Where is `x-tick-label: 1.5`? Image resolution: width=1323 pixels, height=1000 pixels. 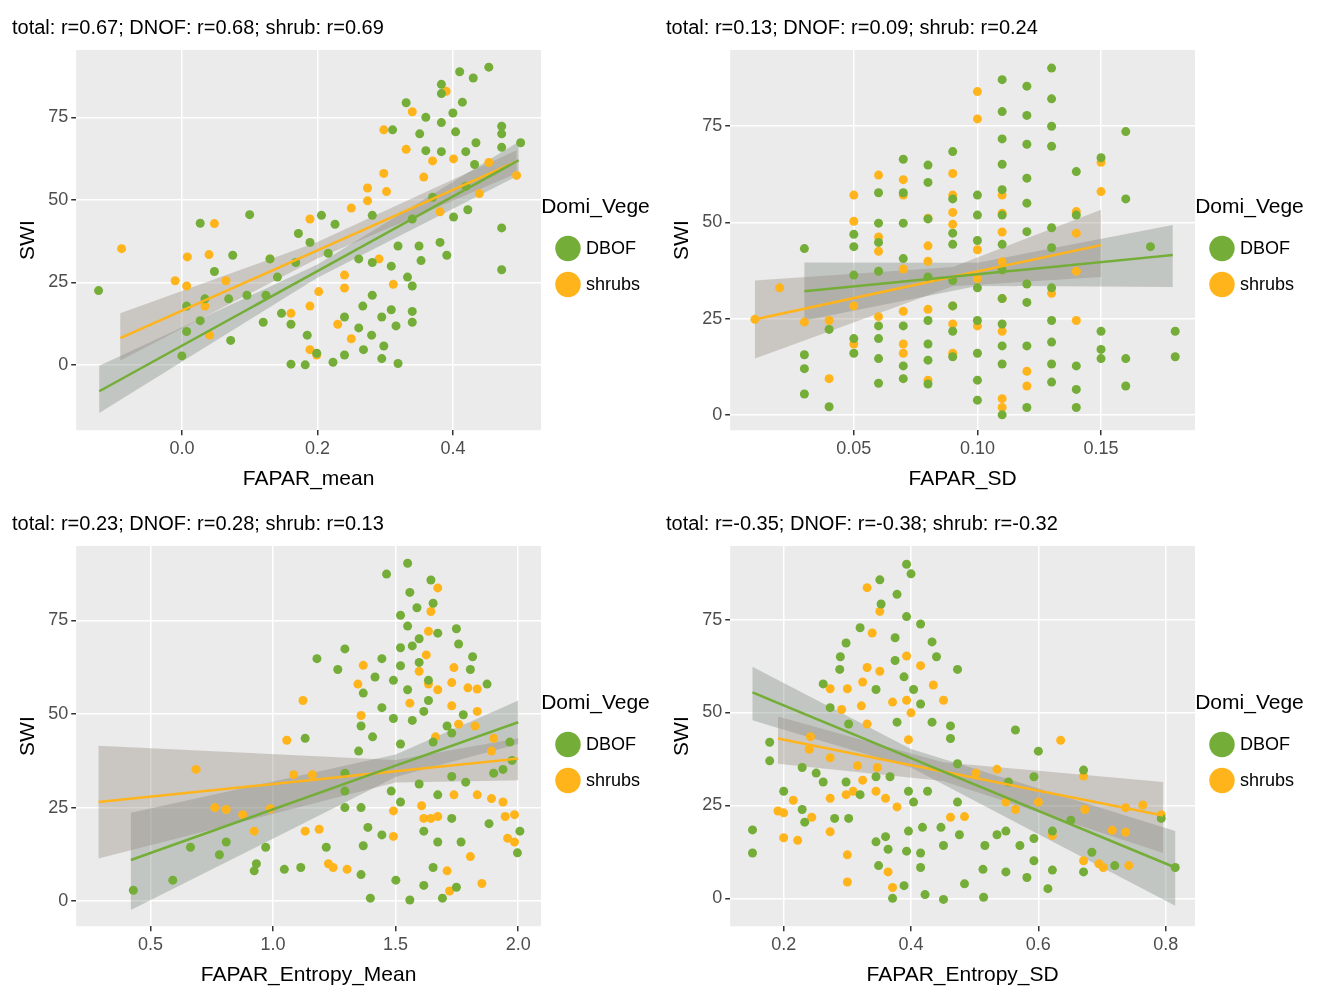 x-tick-label: 1.5 is located at coordinates (396, 943).